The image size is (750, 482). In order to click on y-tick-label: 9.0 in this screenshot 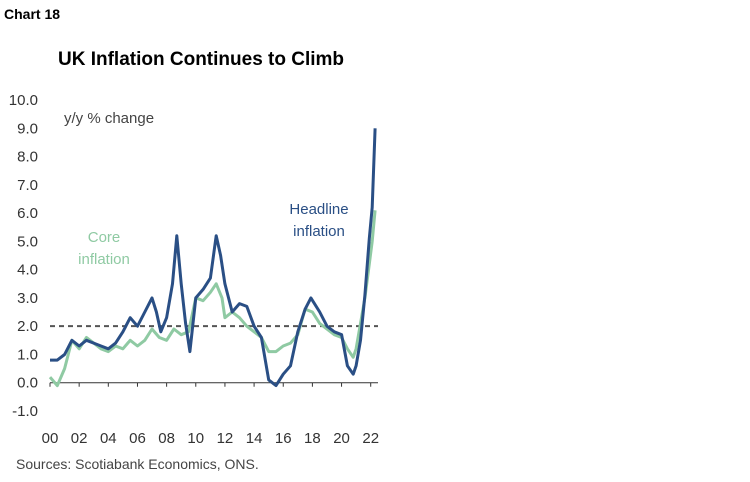, I will do `click(27, 128)`.